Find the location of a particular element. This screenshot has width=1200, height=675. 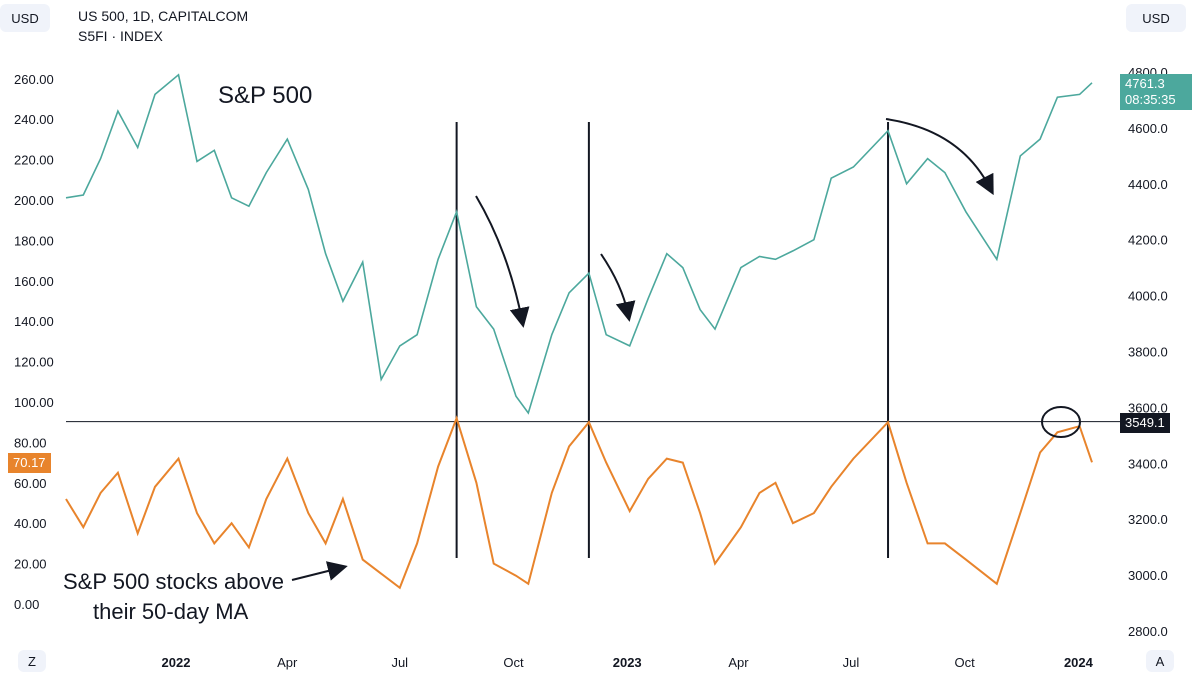

highlight-circle is located at coordinates (1061, 422).